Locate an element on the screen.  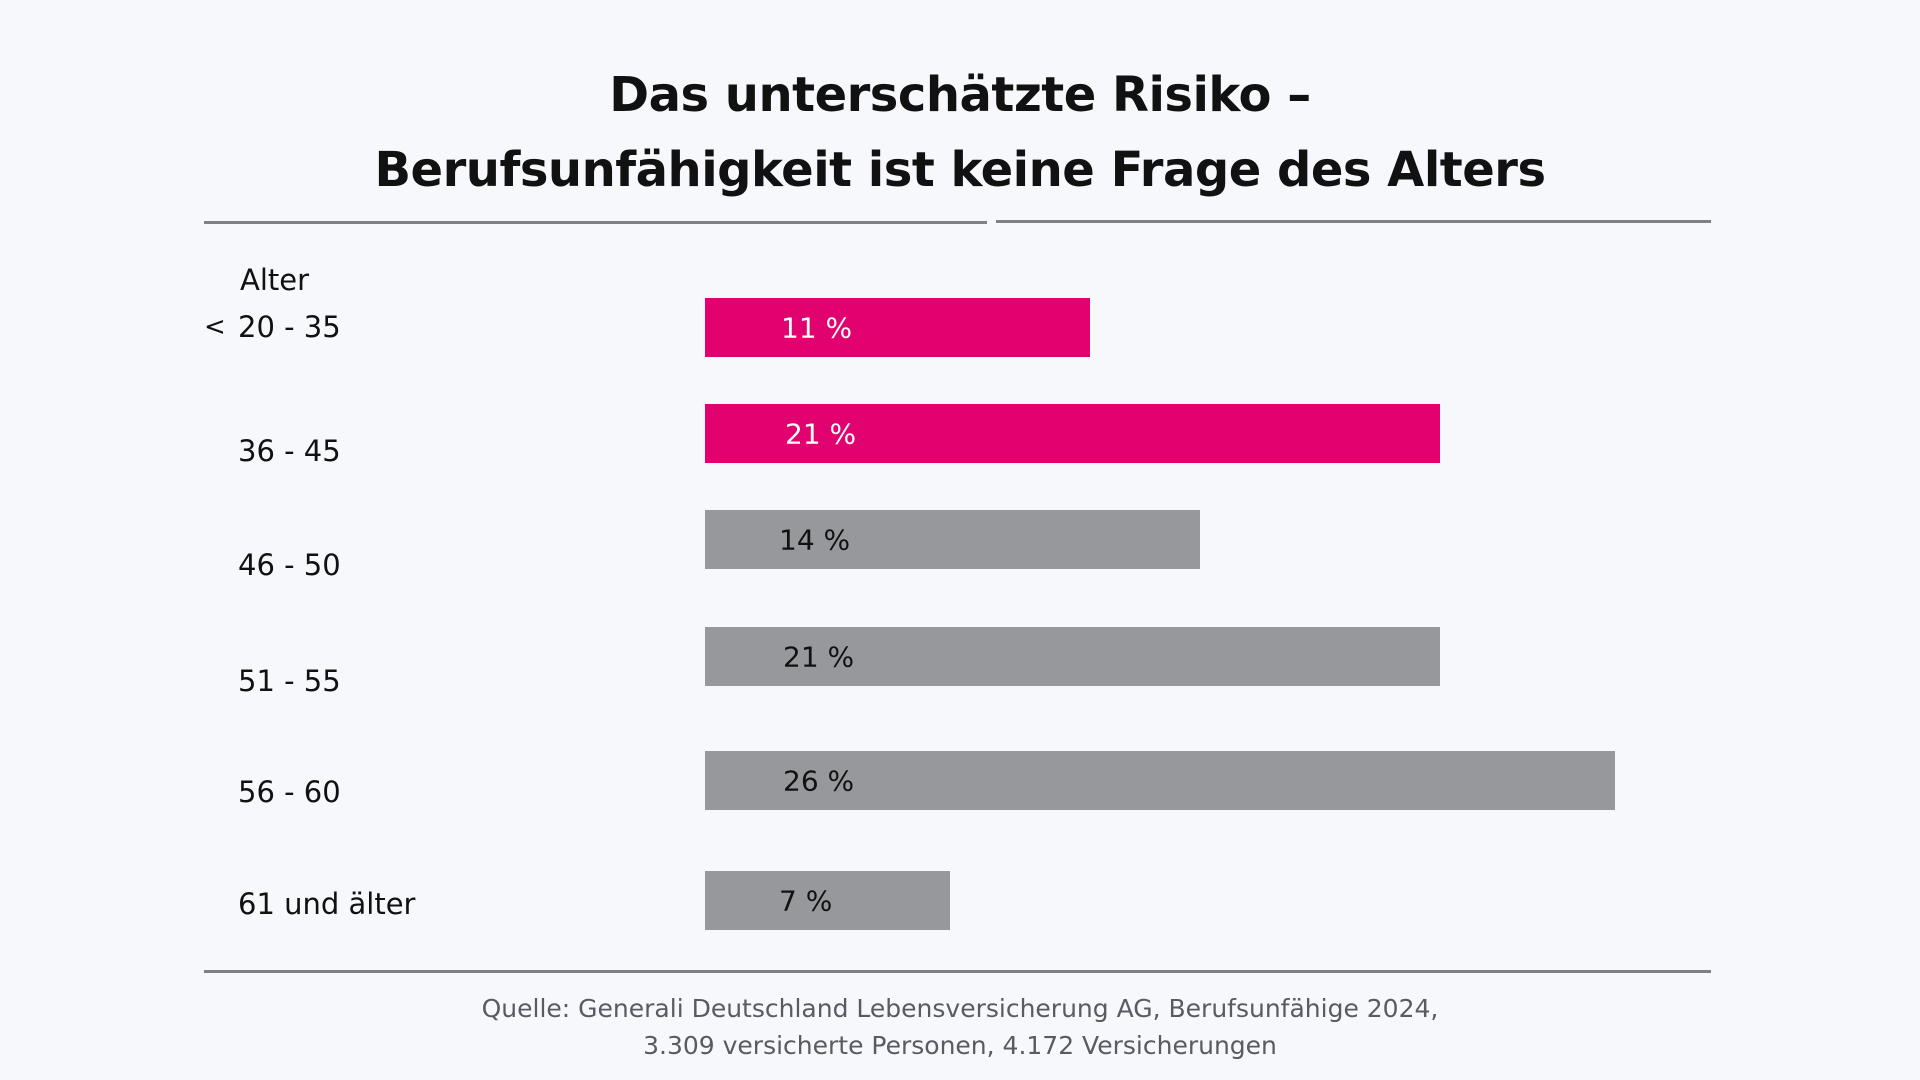
bar-value-label-2: 21 % is located at coordinates (820, 434).